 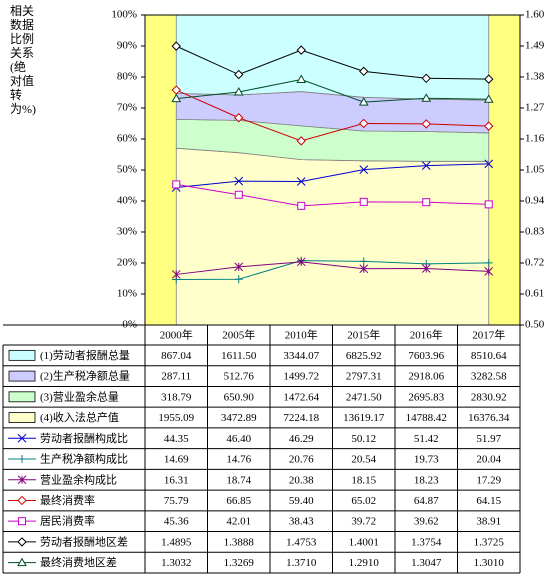 What do you see at coordinates (239, 397) in the screenshot?
I see `data-label: 650.90` at bounding box center [239, 397].